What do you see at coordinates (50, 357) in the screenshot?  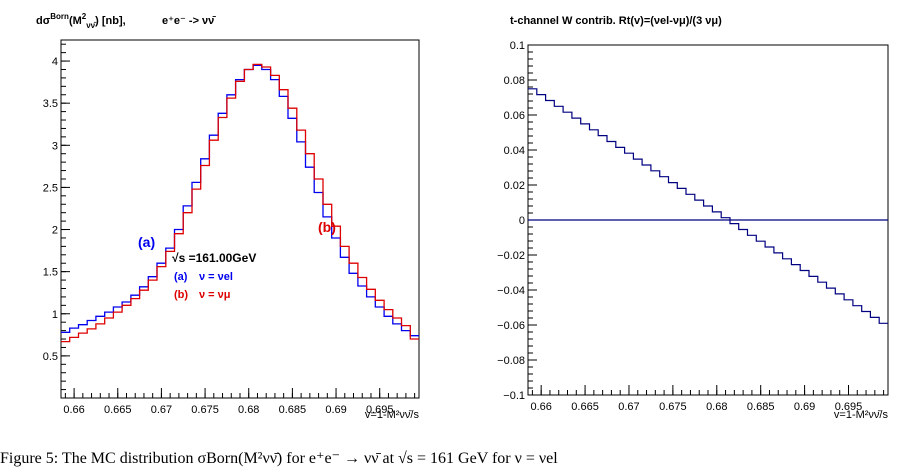 I see `y-tick-label: 0.5` at bounding box center [50, 357].